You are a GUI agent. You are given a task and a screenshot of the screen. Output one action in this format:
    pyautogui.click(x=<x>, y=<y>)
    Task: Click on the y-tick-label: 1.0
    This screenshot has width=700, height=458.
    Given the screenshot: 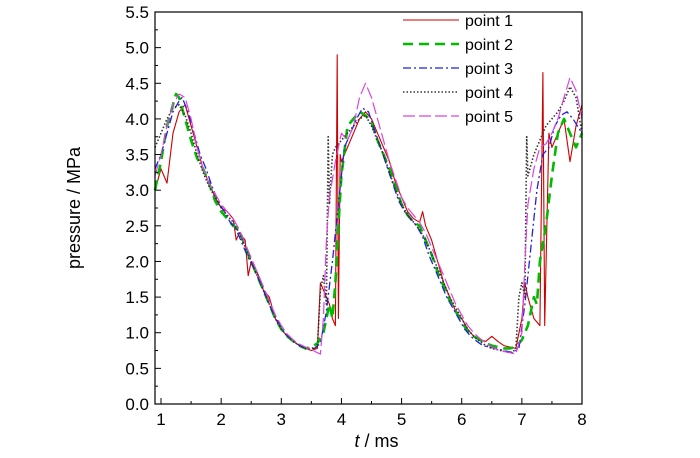 What is the action you would take?
    pyautogui.click(x=137, y=333)
    